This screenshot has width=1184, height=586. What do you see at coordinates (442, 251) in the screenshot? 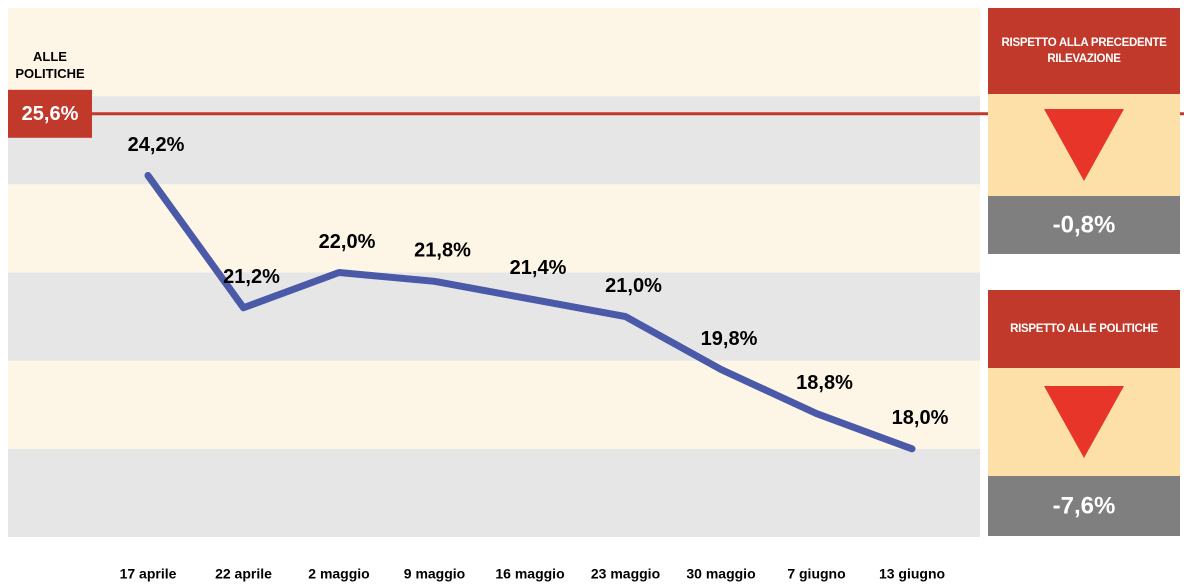
I see `data-label: 21,8%` at bounding box center [442, 251].